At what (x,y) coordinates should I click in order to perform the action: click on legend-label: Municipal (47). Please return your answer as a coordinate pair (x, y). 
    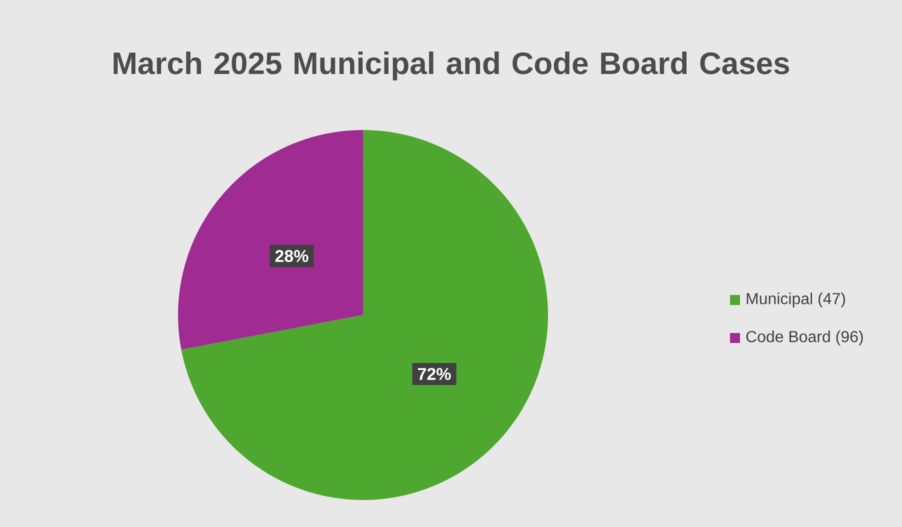
    Looking at the image, I should click on (795, 300).